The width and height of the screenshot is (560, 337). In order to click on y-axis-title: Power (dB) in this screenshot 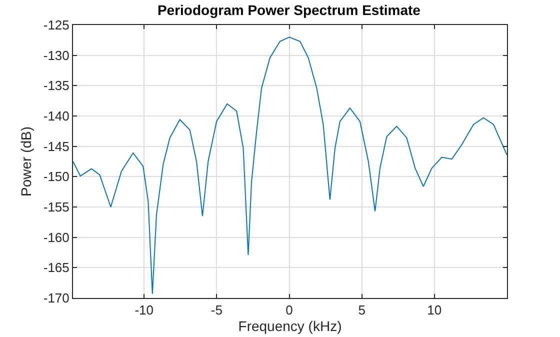, I will do `click(26, 161)`.